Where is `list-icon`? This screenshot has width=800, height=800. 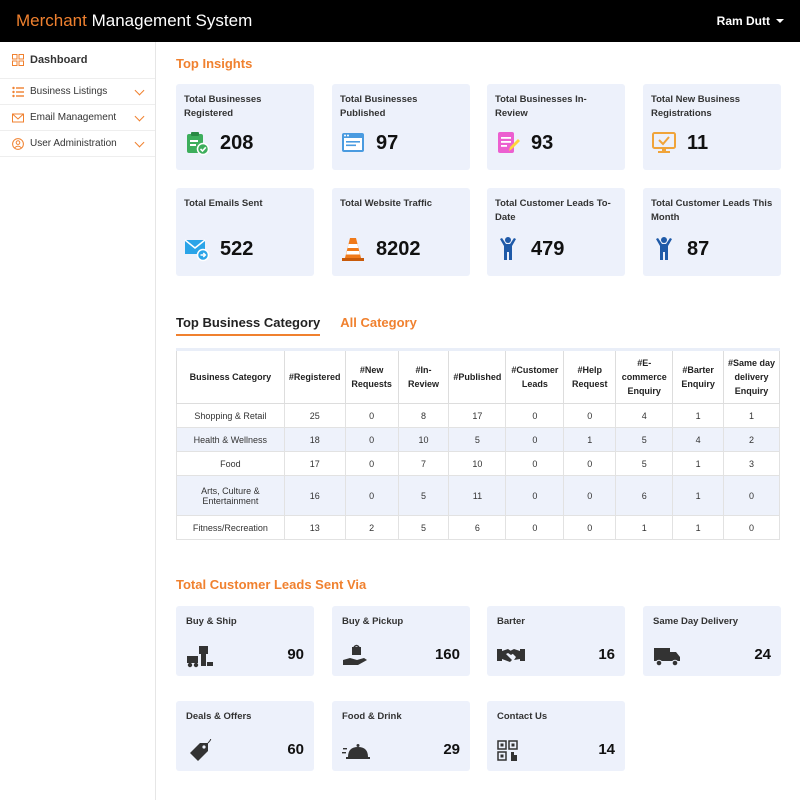
list-icon is located at coordinates (18, 92).